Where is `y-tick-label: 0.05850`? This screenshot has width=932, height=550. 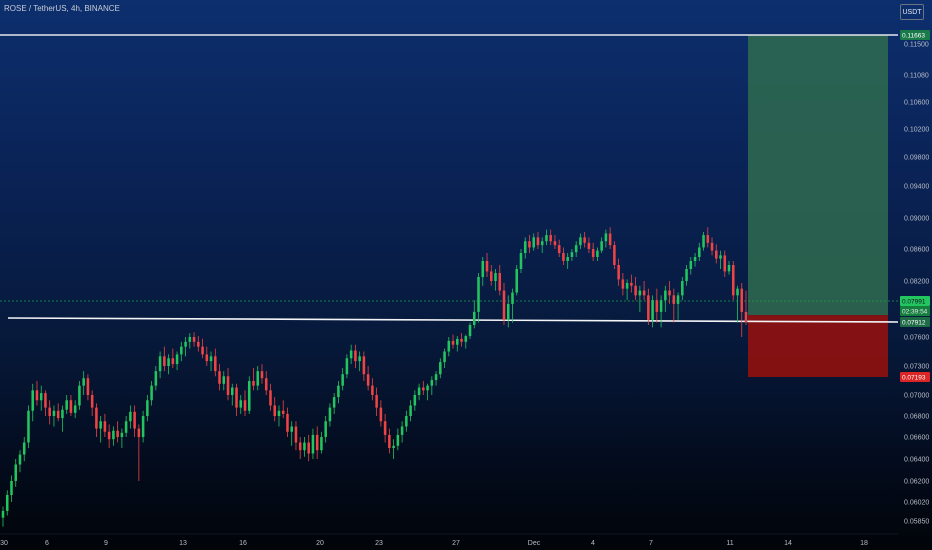 y-tick-label: 0.05850 is located at coordinates (916, 522).